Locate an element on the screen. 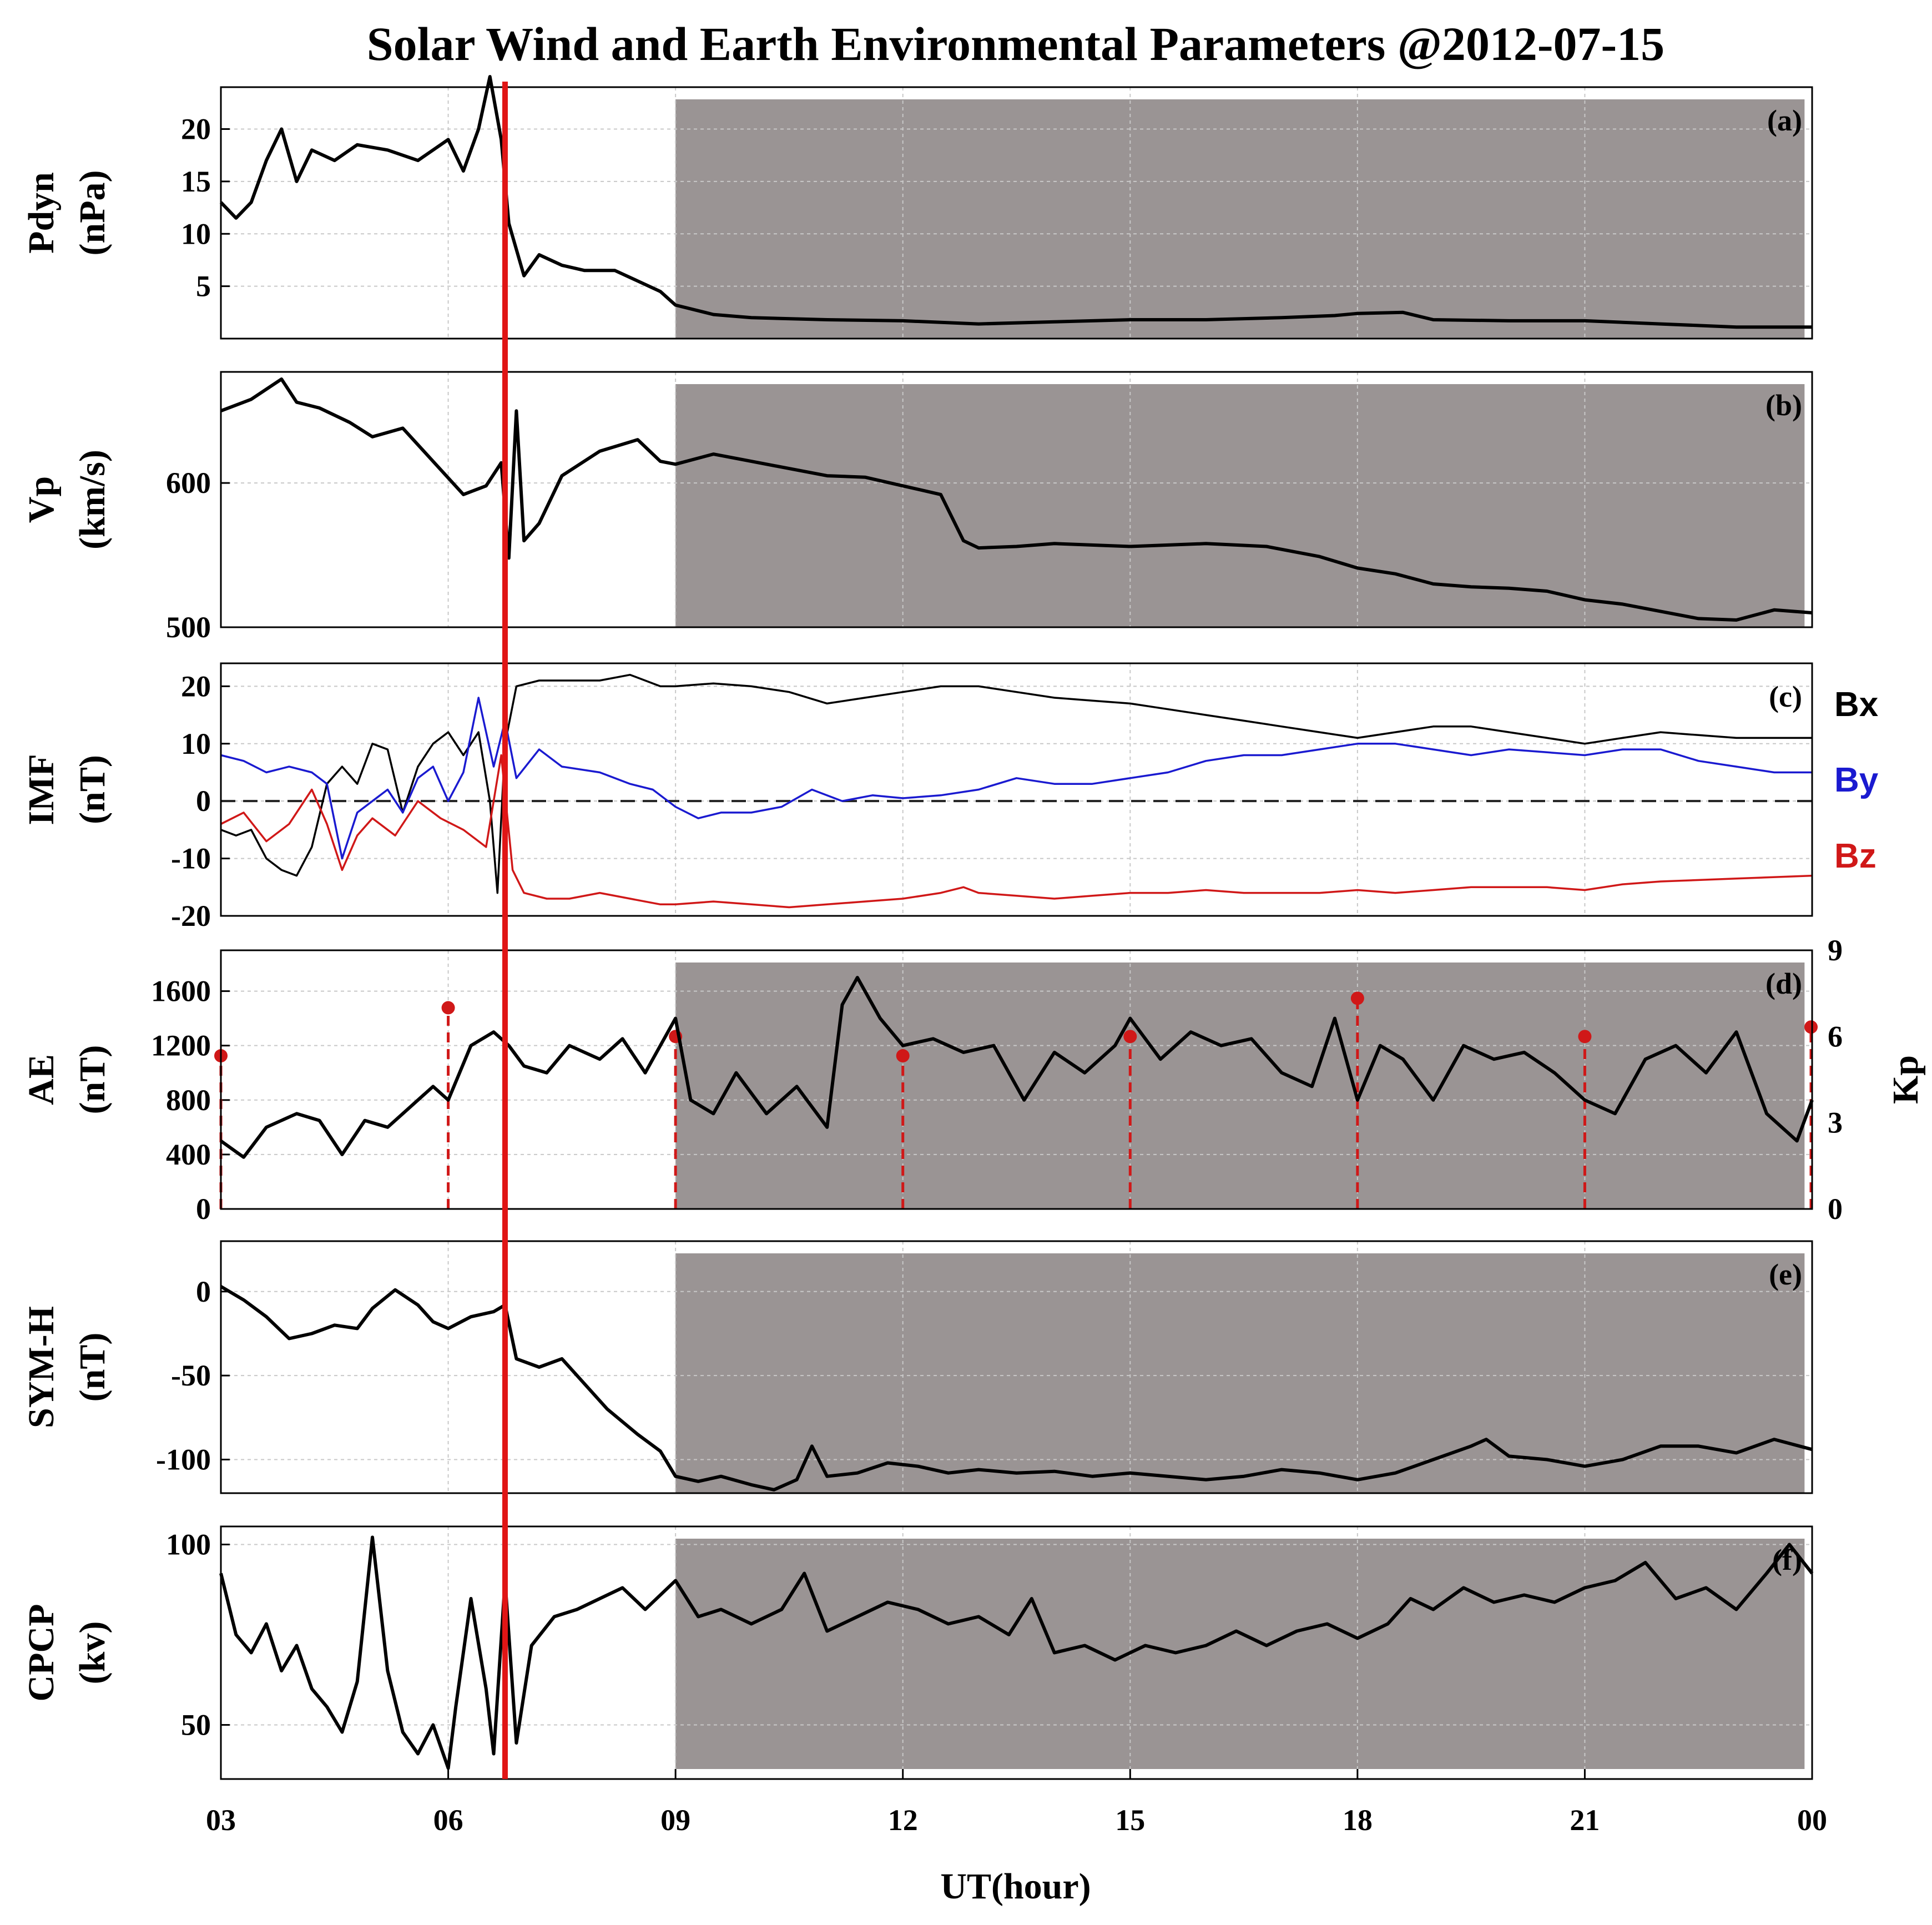 The image size is (1932, 1925). panel-f: 50 100 (f) CPCP (kv) is located at coordinates (917, 1652).